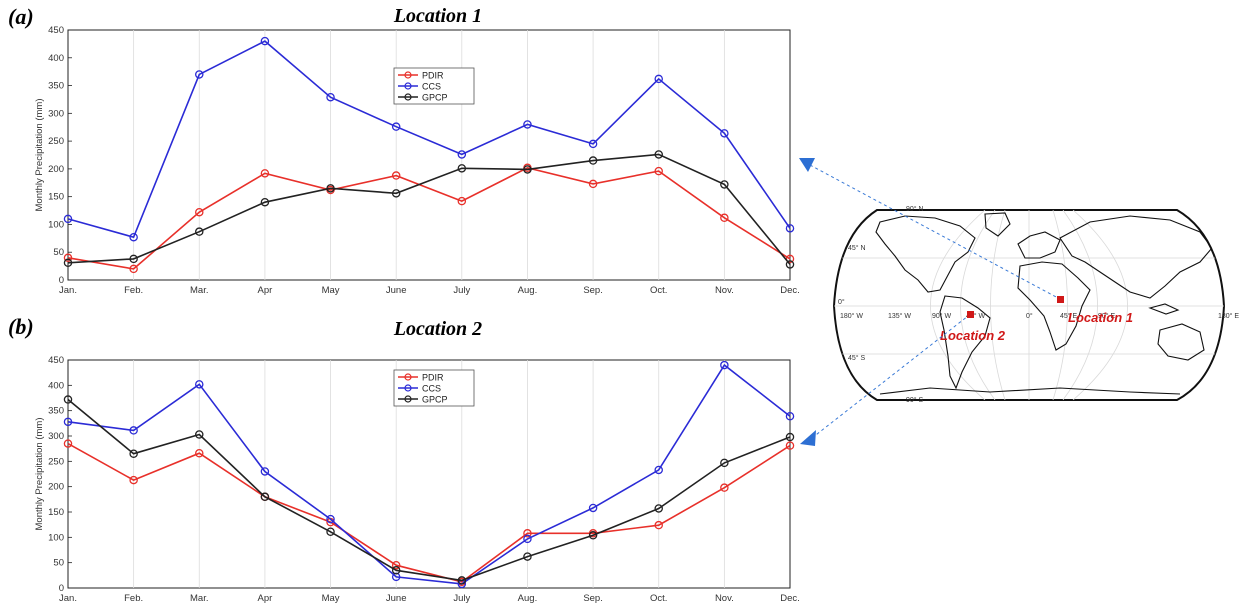 This screenshot has width=1247, height=607. Describe the element at coordinates (68, 290) in the screenshot. I see `x-tick-label: Jan.` at that location.